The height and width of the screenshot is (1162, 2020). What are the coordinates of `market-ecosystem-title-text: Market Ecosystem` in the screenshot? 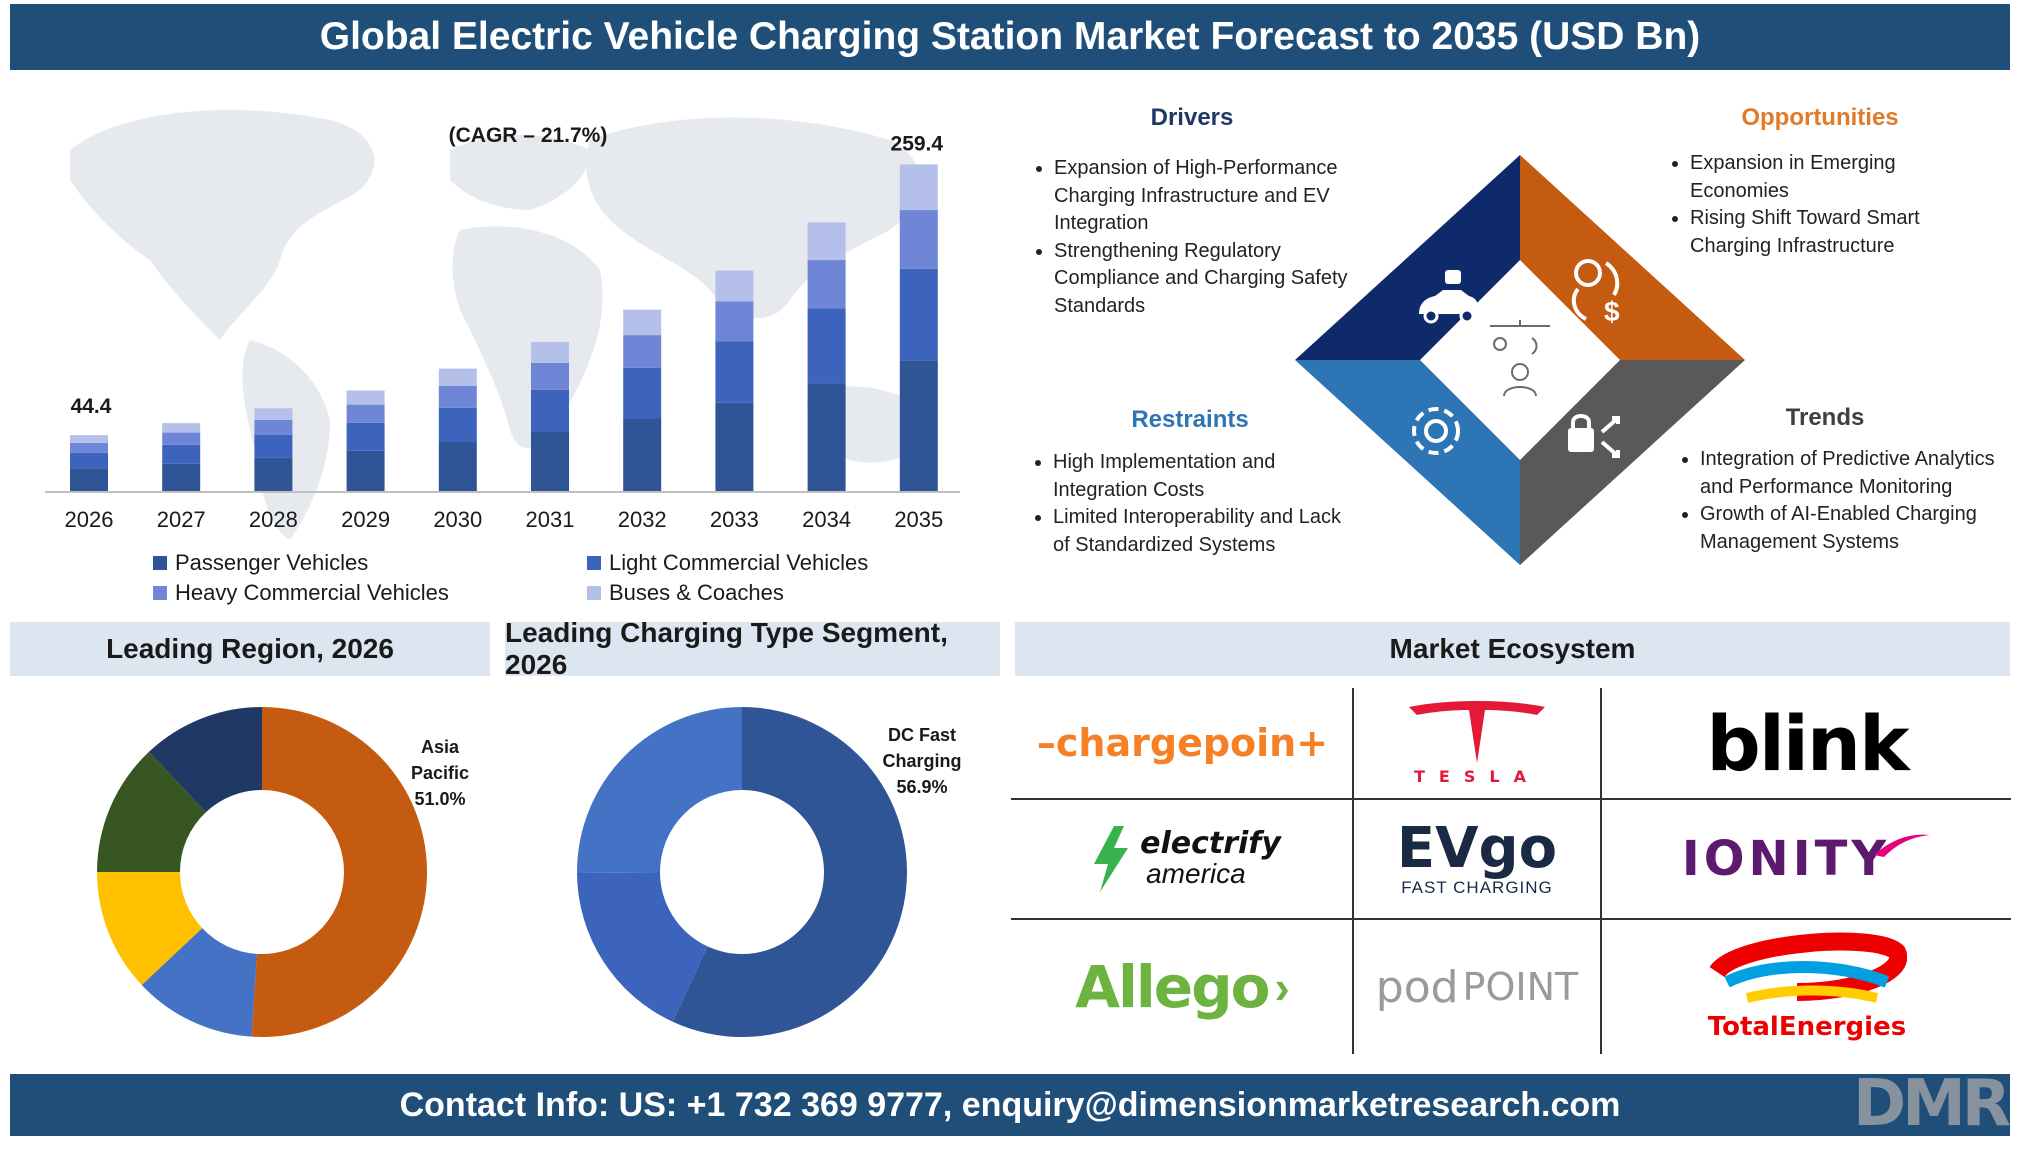 It's located at (1512, 648).